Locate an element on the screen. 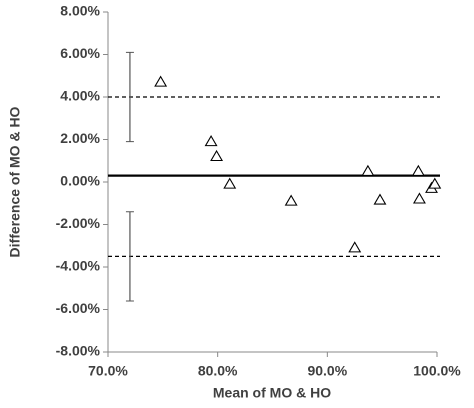 This screenshot has width=474, height=408. x-tick-label: 80.0% is located at coordinates (218, 371).